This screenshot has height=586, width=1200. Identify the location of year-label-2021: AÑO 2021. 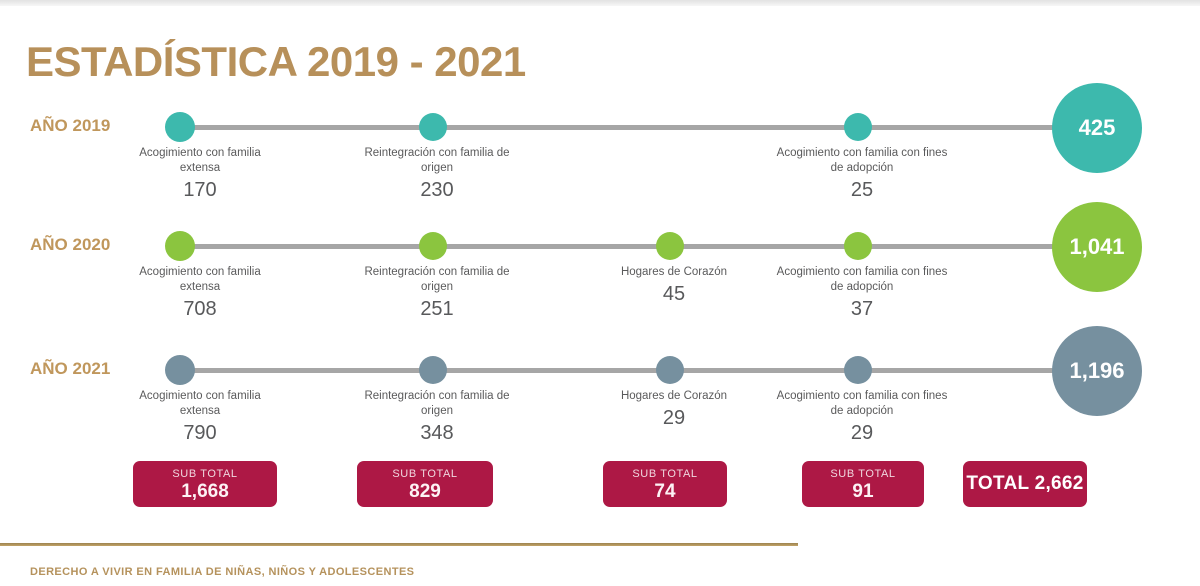
(70, 368).